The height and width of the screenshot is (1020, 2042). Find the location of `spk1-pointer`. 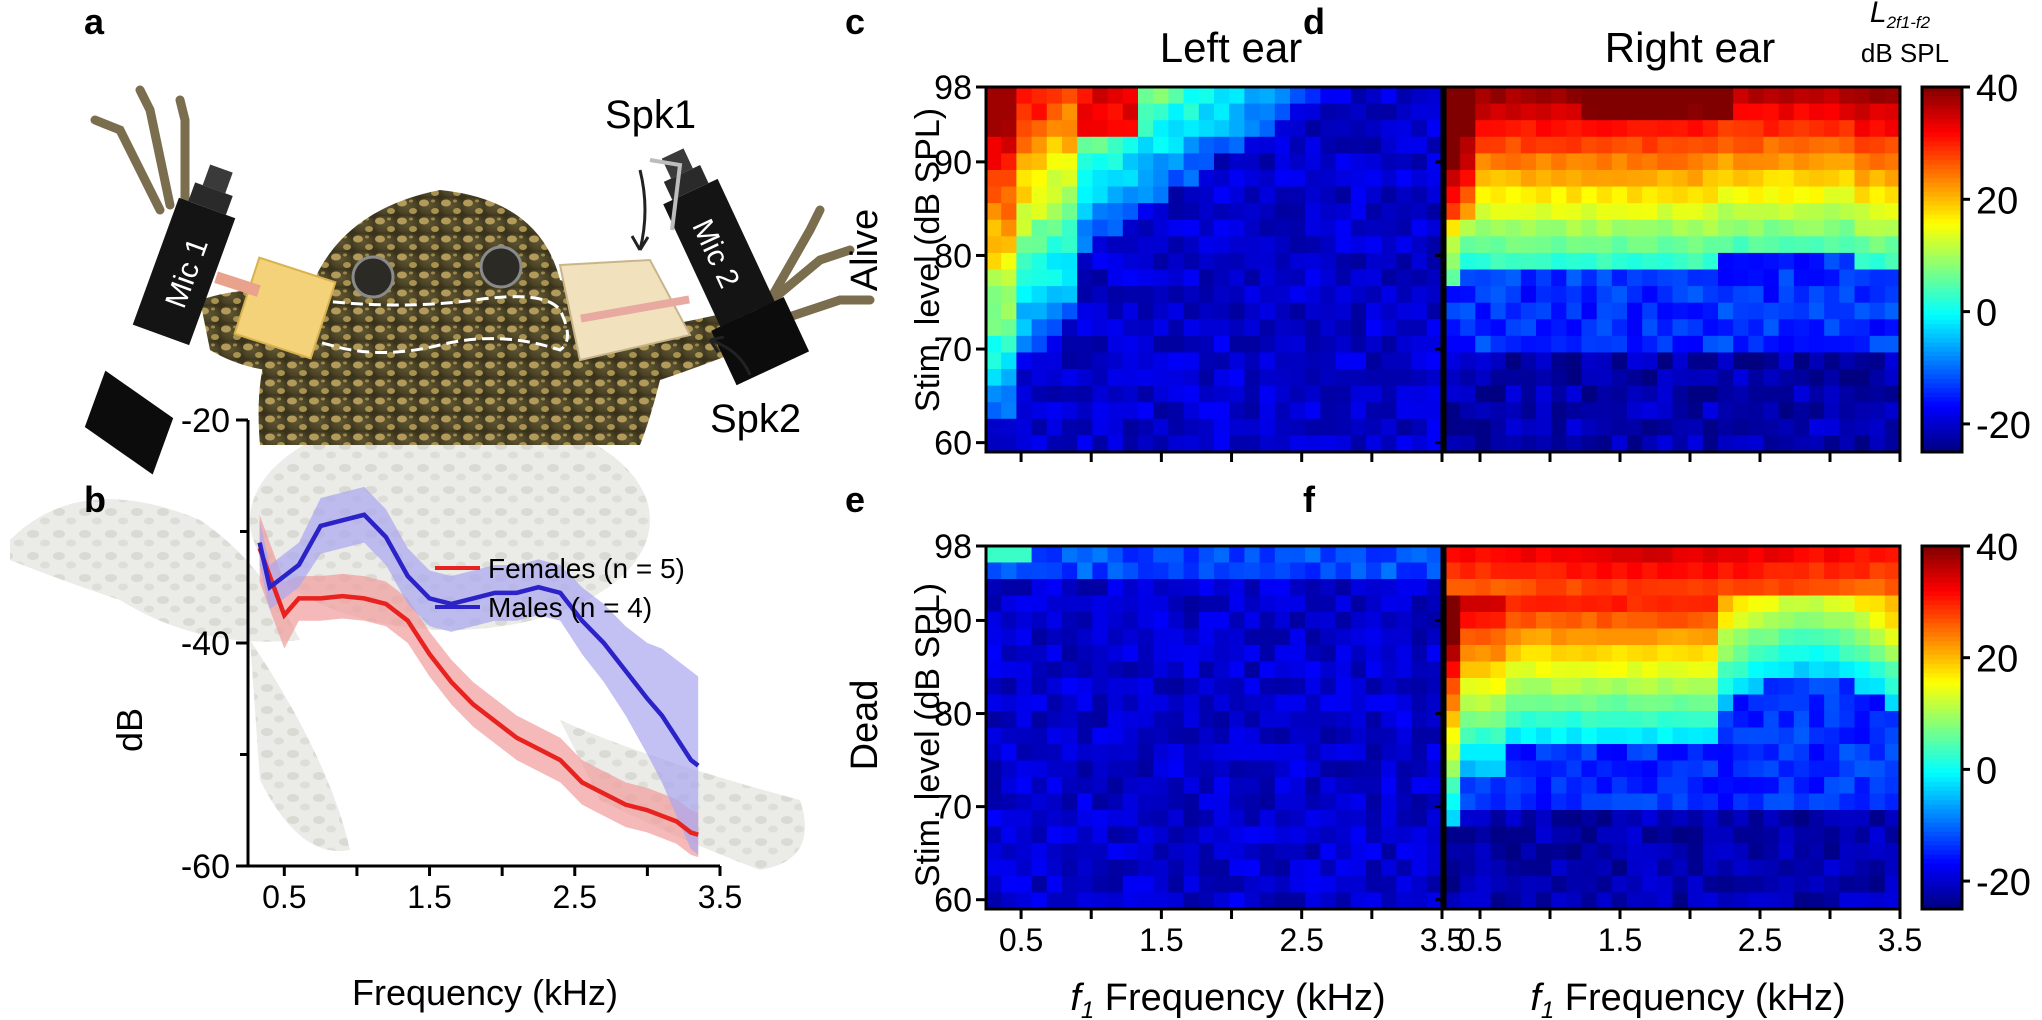

spk1-pointer is located at coordinates (642, 210).